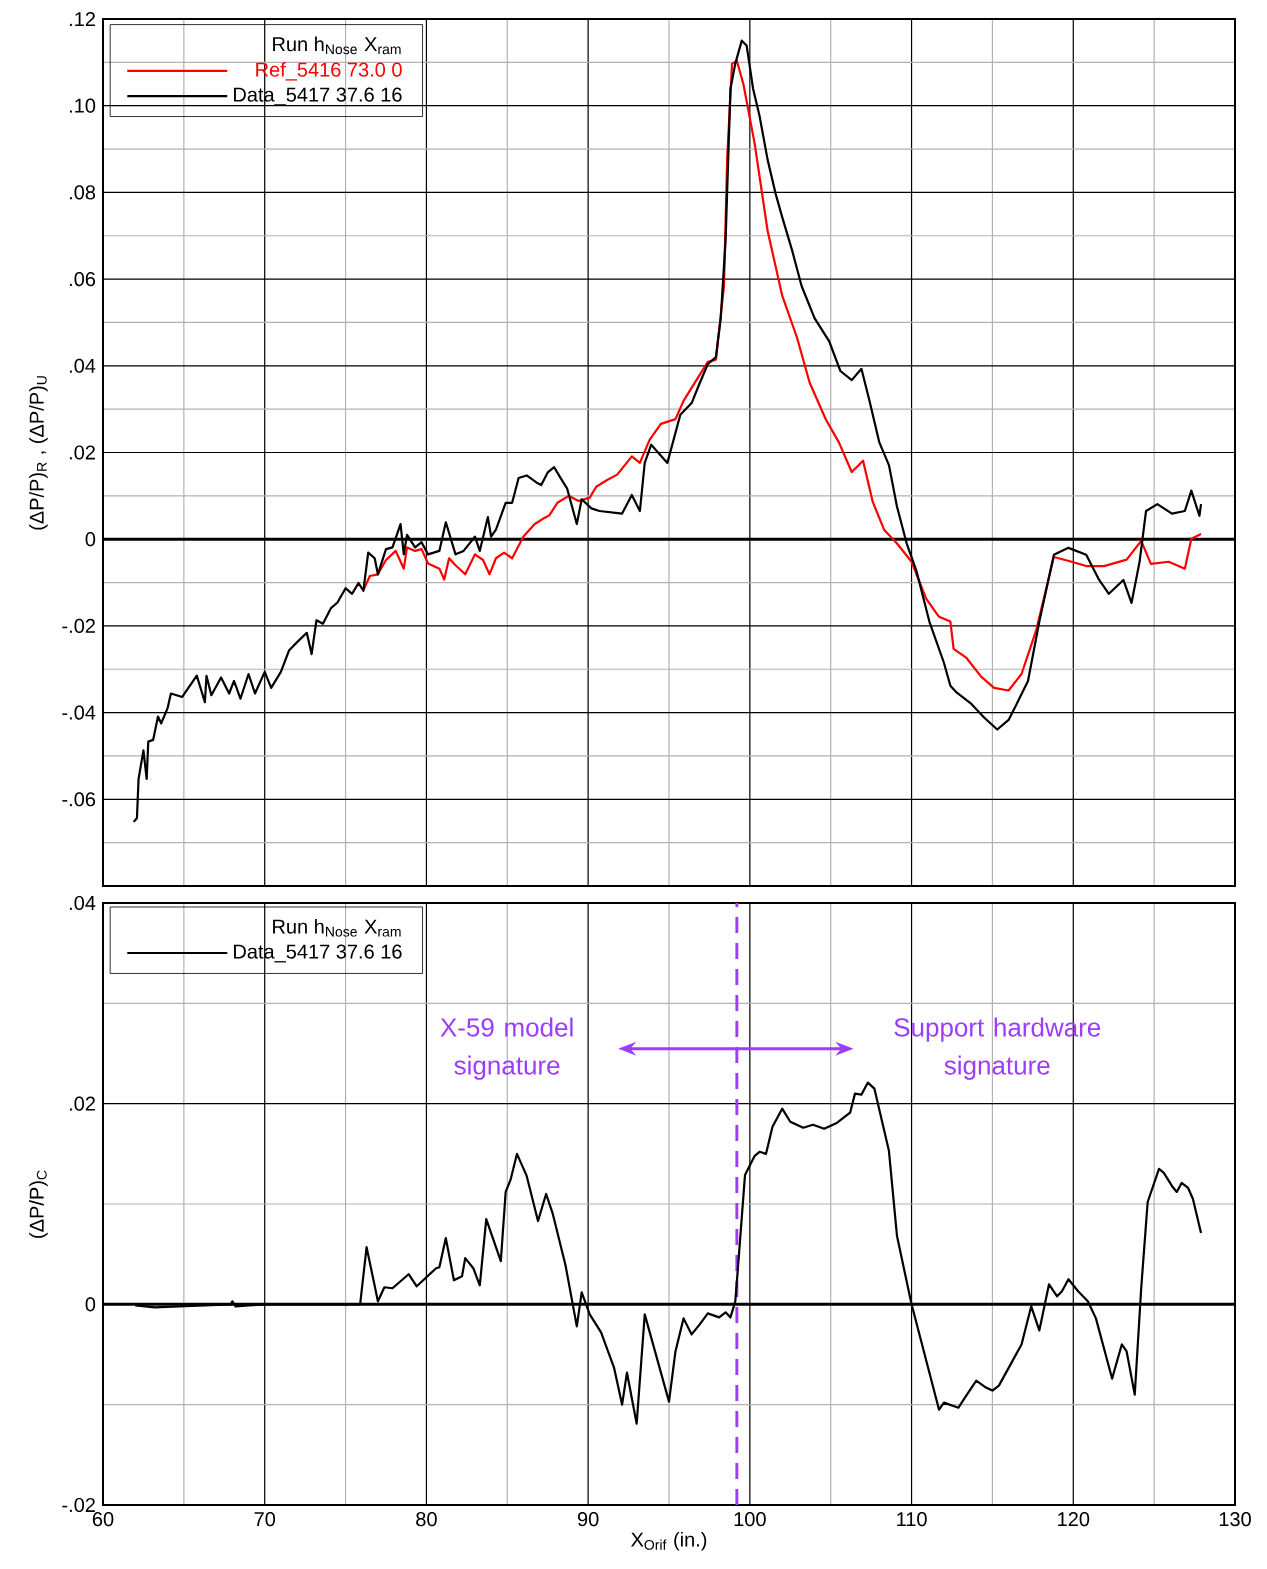 The image size is (1267, 1569). What do you see at coordinates (82, 279) in the screenshot?
I see `y-tick-label: .06` at bounding box center [82, 279].